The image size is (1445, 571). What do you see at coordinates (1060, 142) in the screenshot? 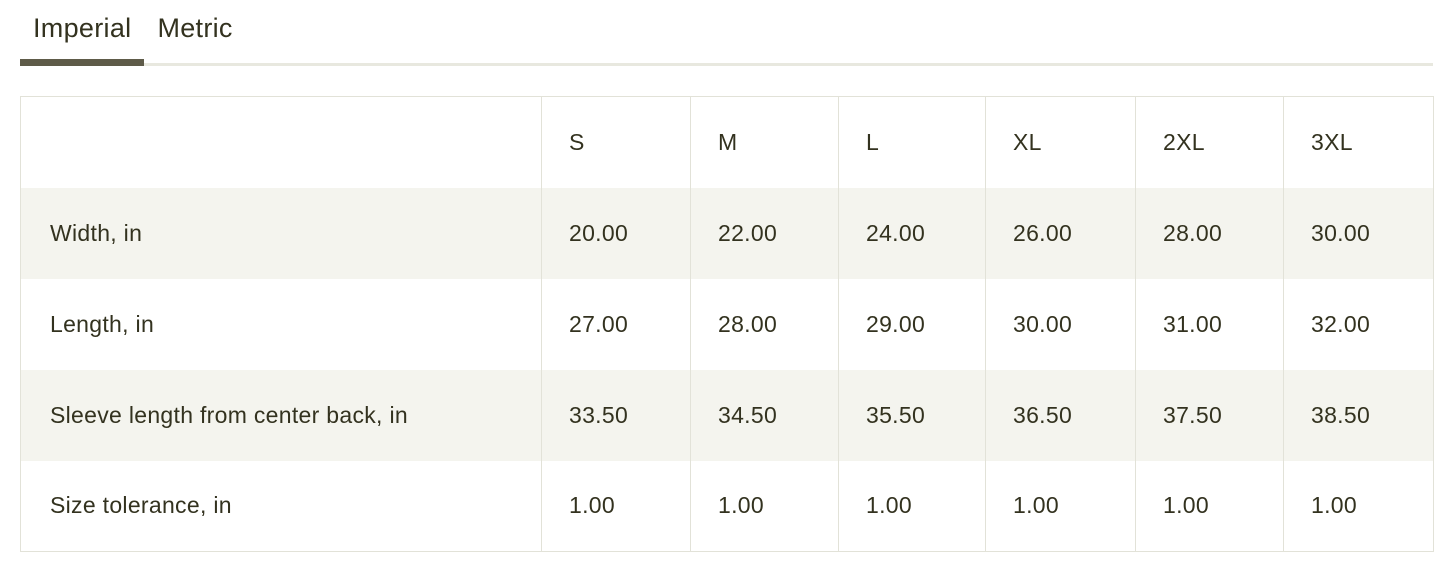
I see `size-column-header: XL` at bounding box center [1060, 142].